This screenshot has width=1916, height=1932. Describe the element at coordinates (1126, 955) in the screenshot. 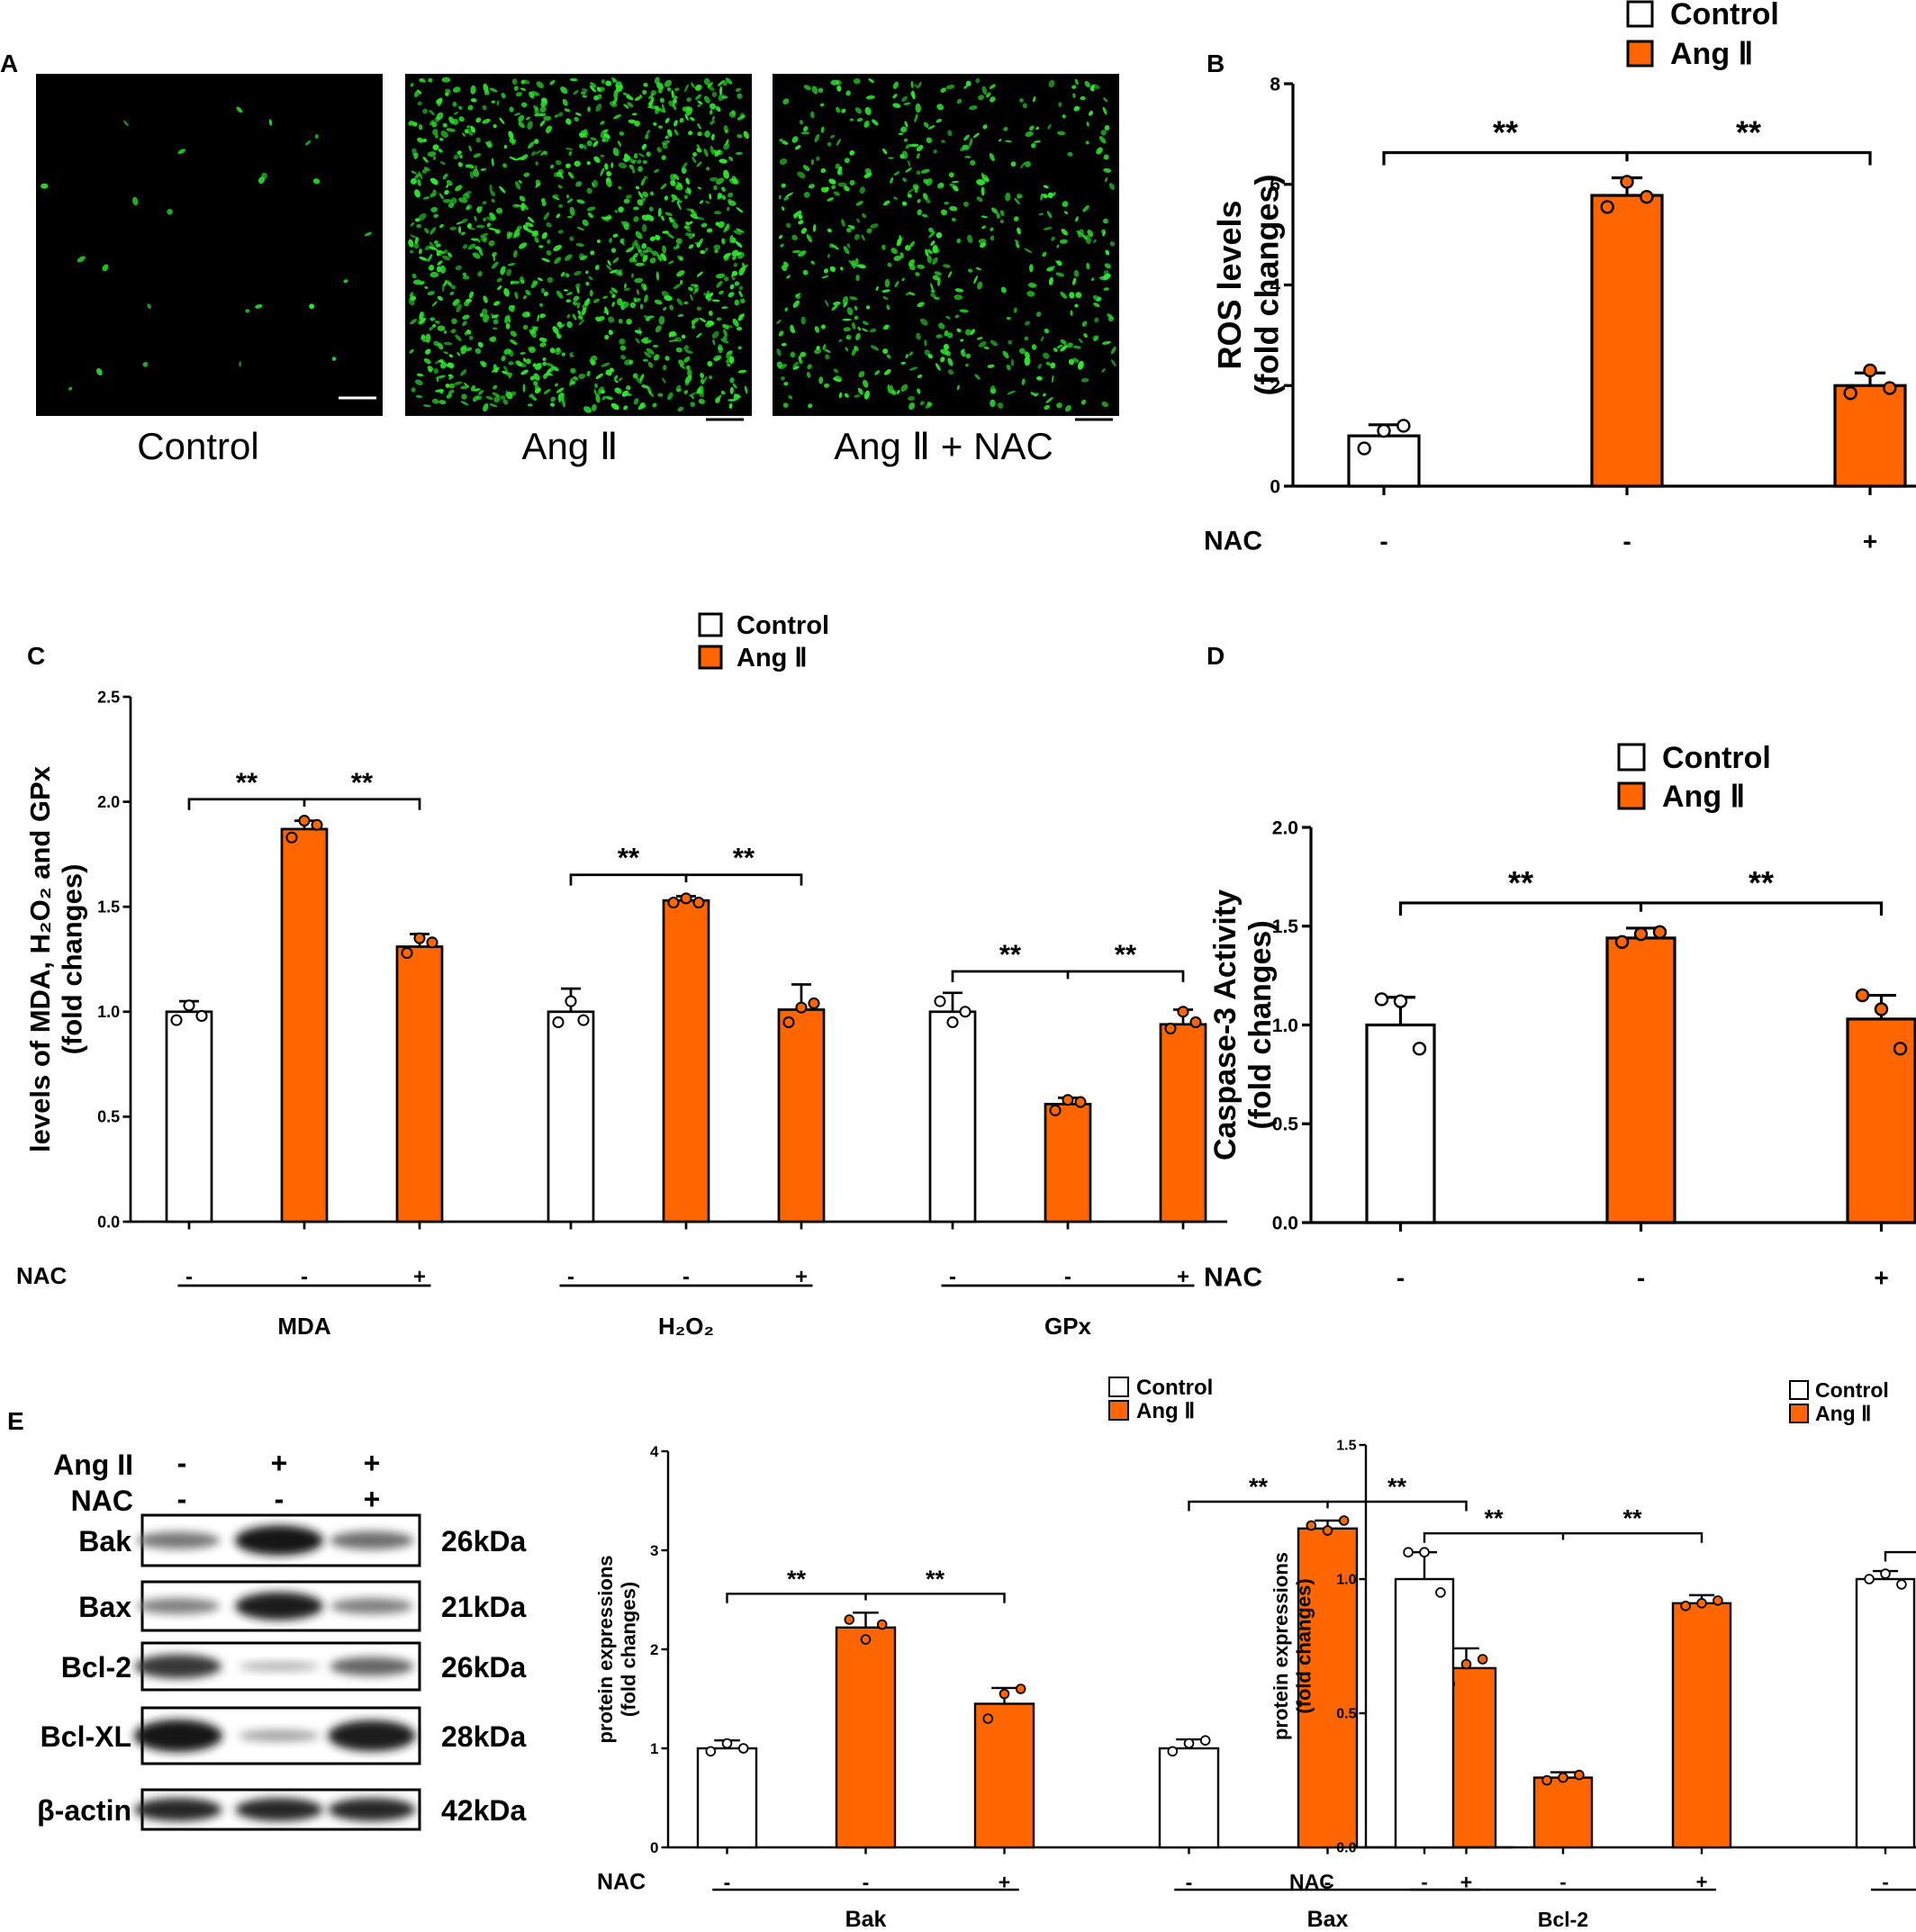

I see `significance-marker: **` at that location.